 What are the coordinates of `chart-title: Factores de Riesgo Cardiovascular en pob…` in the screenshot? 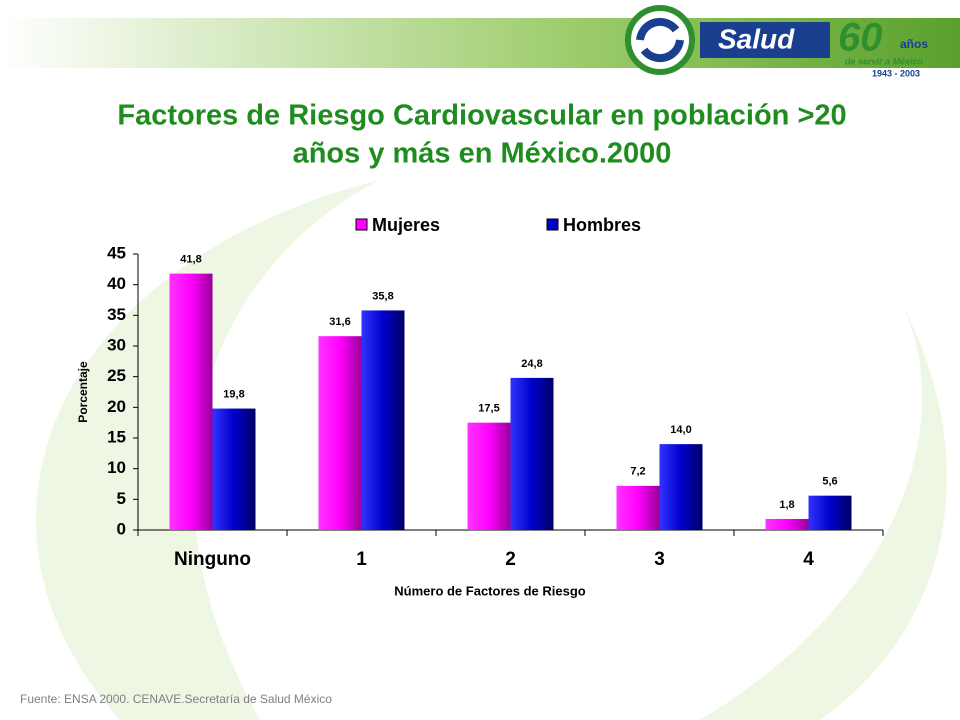 It's located at (481, 116).